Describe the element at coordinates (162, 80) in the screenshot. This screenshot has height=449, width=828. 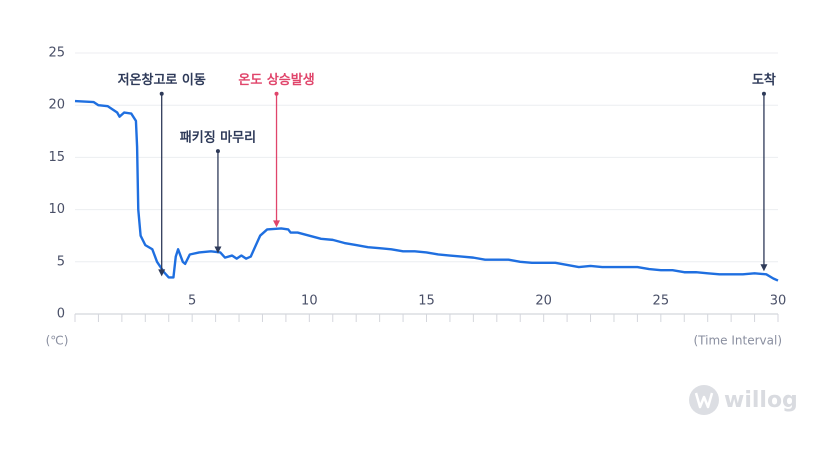
I see `annotation-label: 저온창고로 이동` at that location.